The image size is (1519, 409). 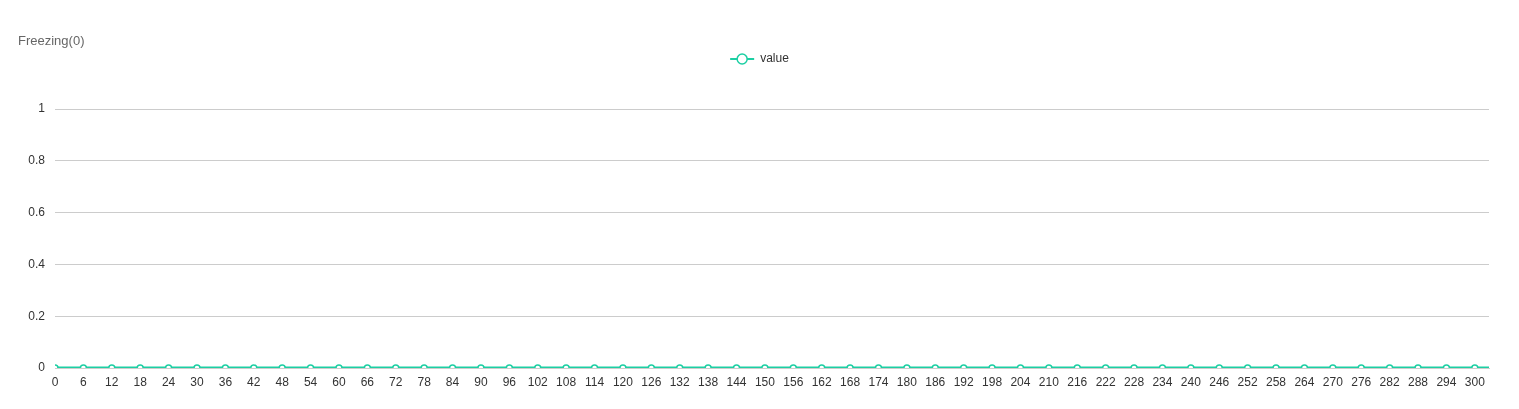 What do you see at coordinates (1304, 381) in the screenshot?
I see `x-tick-label: 264` at bounding box center [1304, 381].